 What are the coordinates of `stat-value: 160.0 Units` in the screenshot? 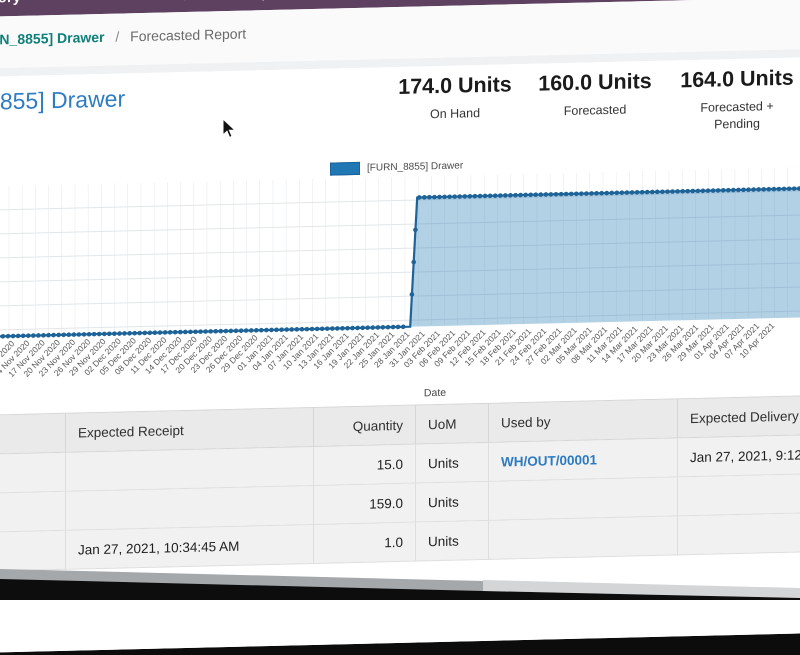 It's located at (595, 83).